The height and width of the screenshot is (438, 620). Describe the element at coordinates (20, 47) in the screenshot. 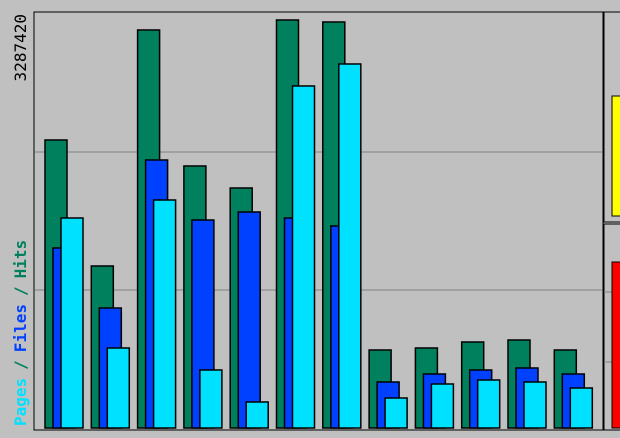

I see `y-tick-label: 3287420` at that location.